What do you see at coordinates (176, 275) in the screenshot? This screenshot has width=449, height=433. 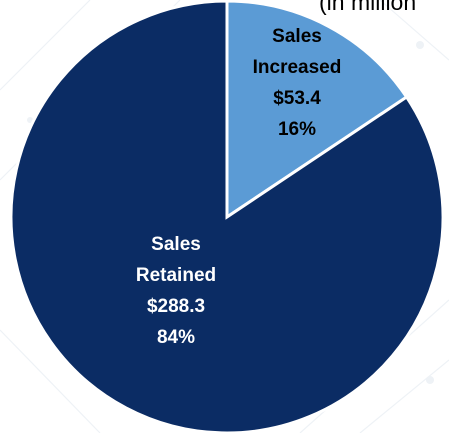 I see `slice-label-line: Retained` at bounding box center [176, 275].